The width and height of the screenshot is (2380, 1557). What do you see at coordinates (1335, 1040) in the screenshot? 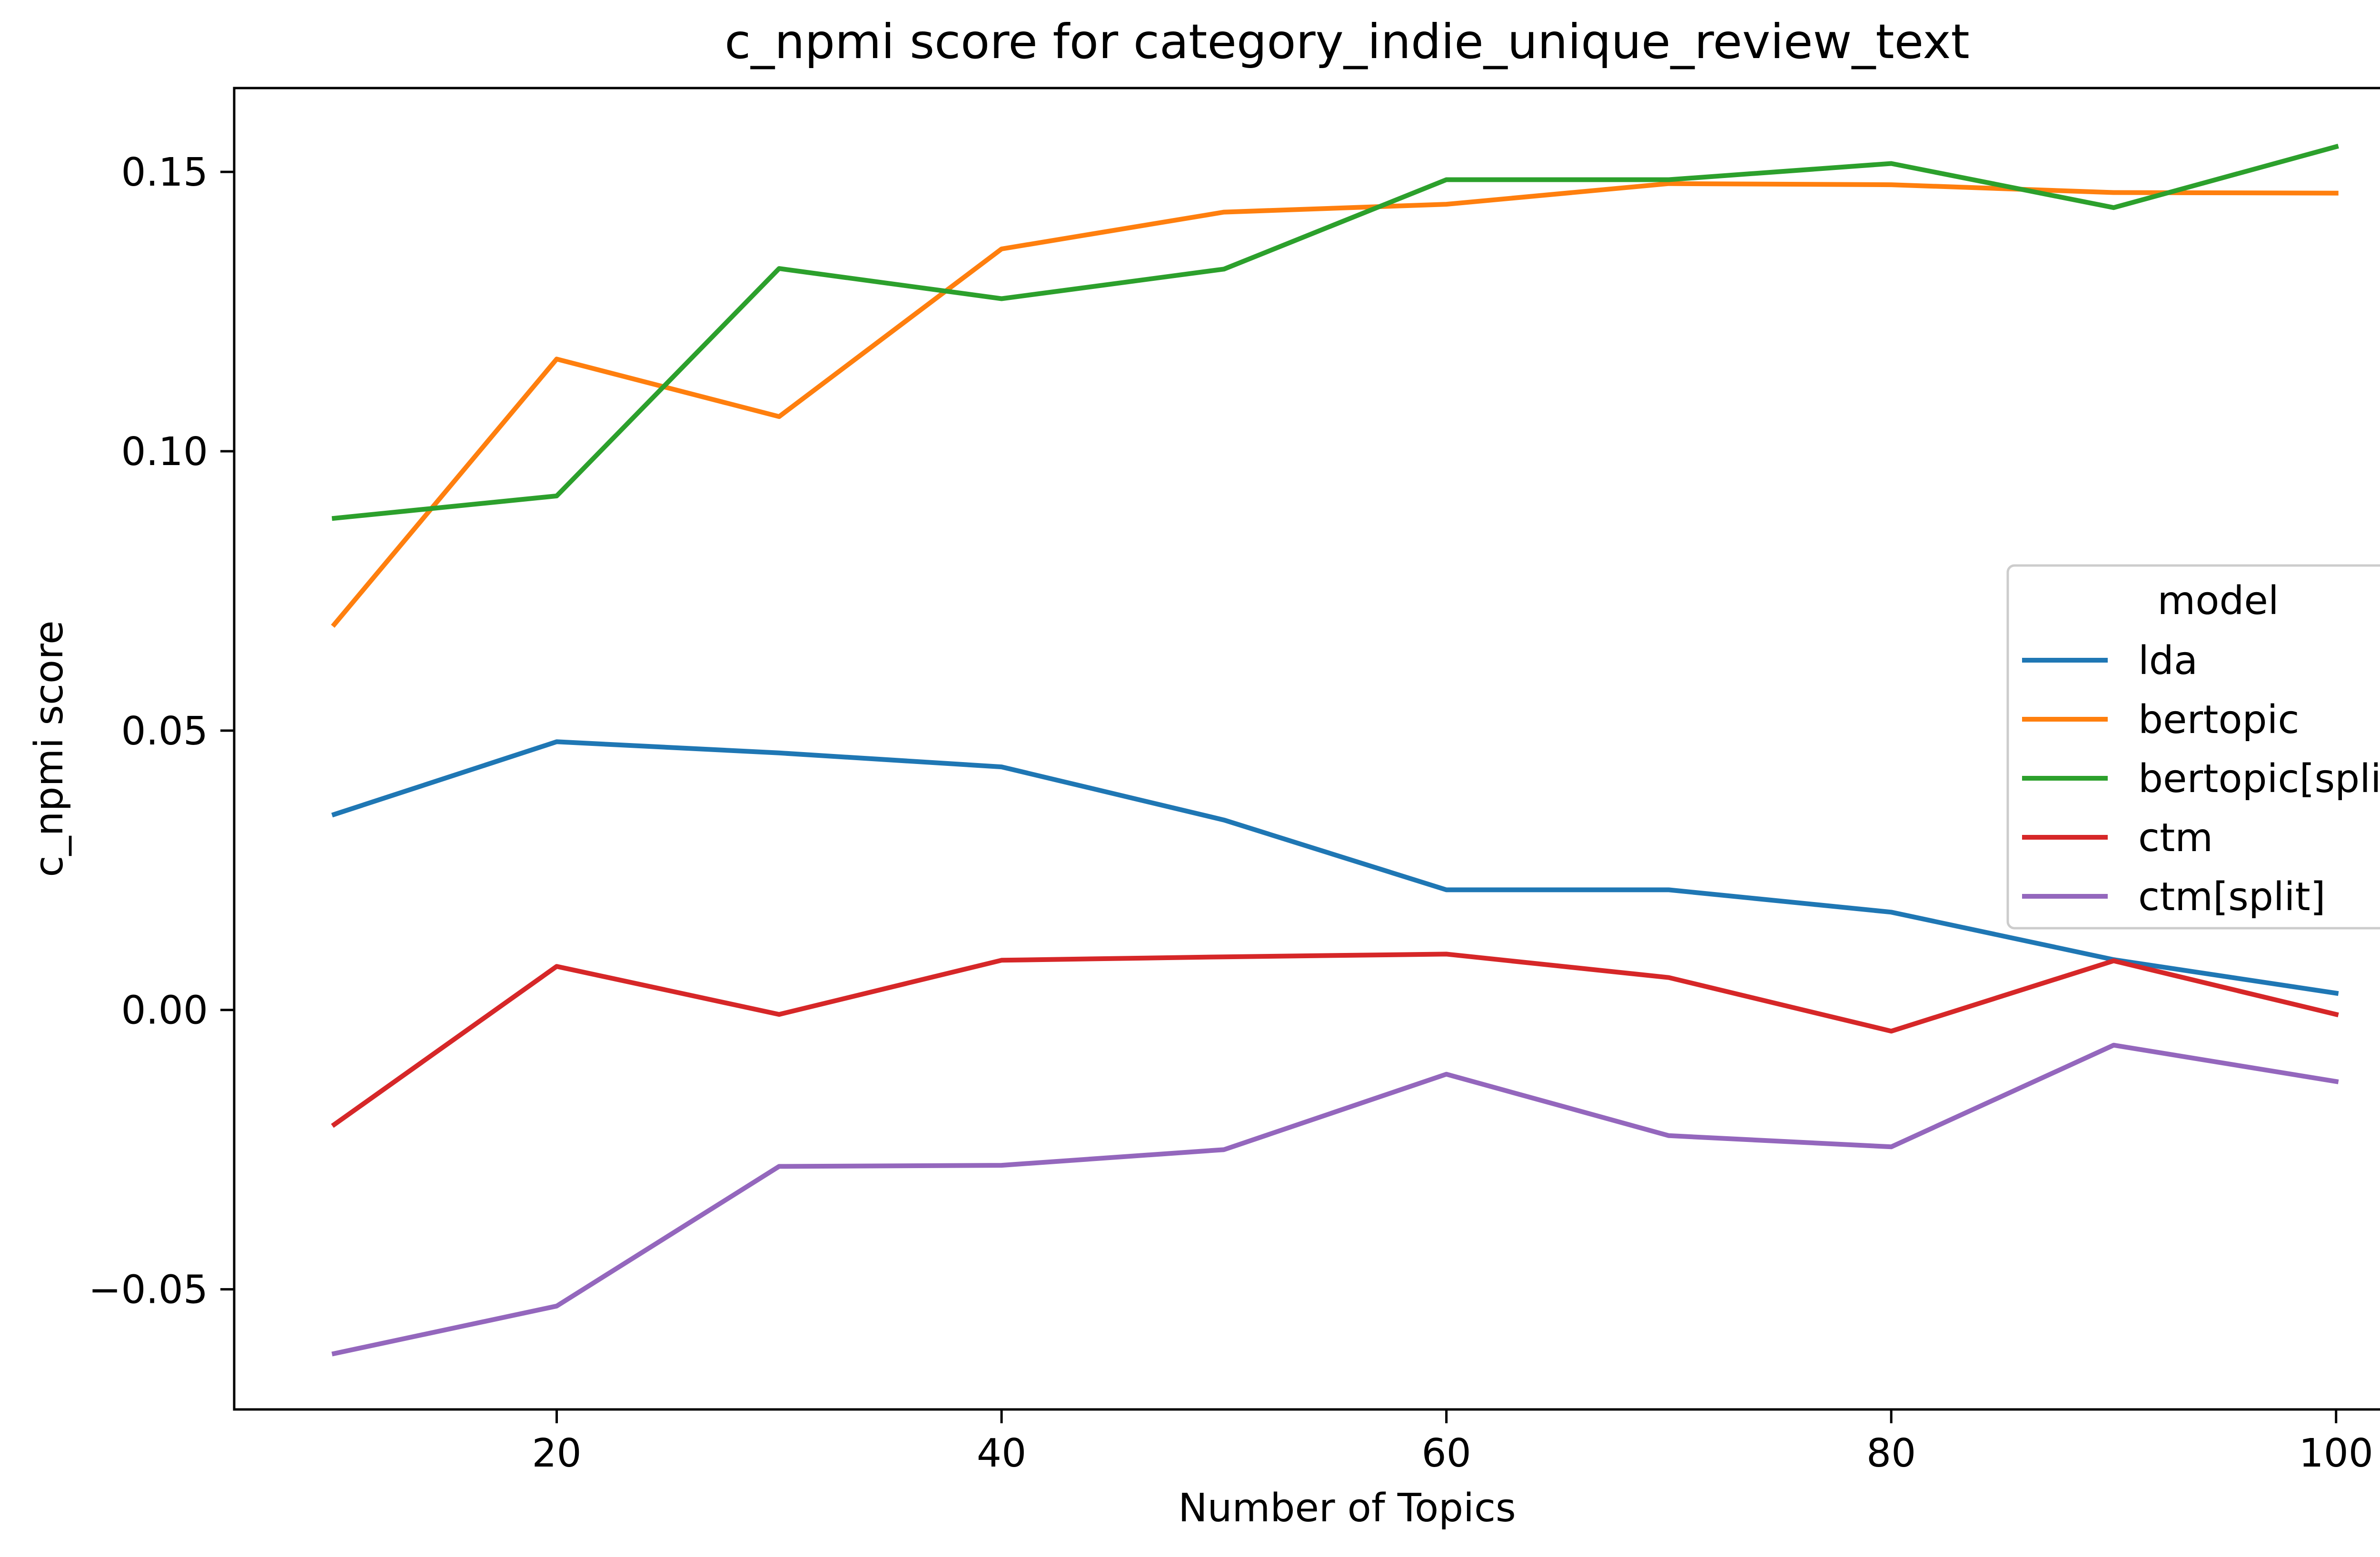
I see `series-line-ctm` at bounding box center [1335, 1040].